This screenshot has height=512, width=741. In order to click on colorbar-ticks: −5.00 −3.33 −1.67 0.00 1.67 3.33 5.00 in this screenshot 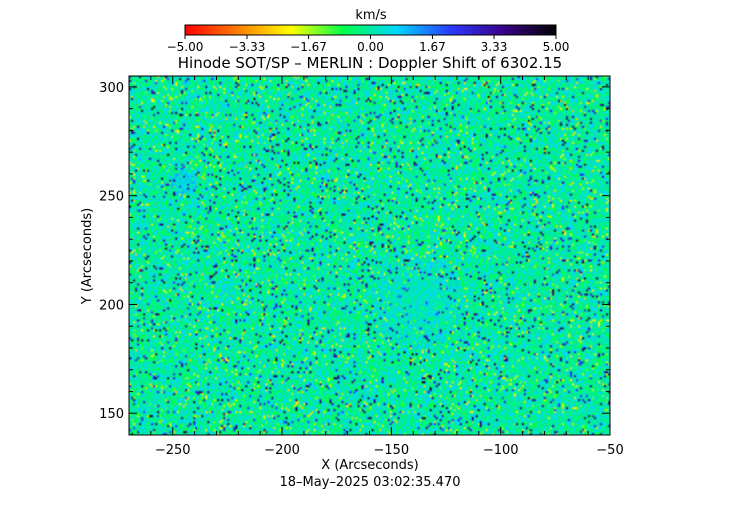, I will do `click(368, 44)`.